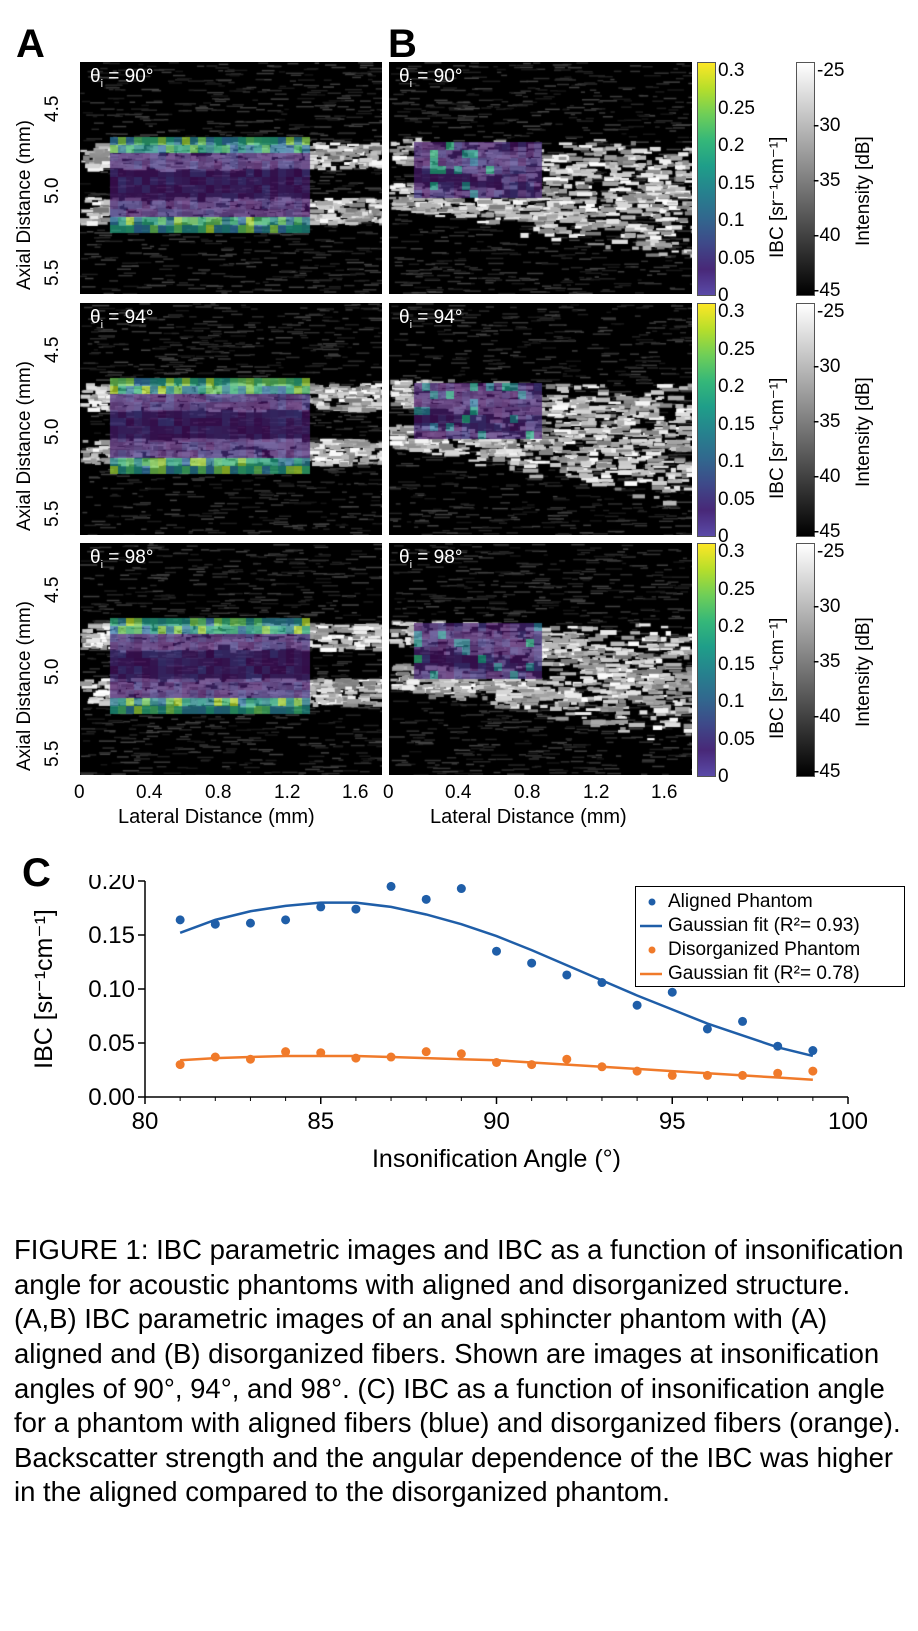 Image resolution: width=918 pixels, height=1631 pixels. Describe the element at coordinates (24, 205) in the screenshot. I see `y-axis-label-row-1: Axial Distance (mm)` at that location.